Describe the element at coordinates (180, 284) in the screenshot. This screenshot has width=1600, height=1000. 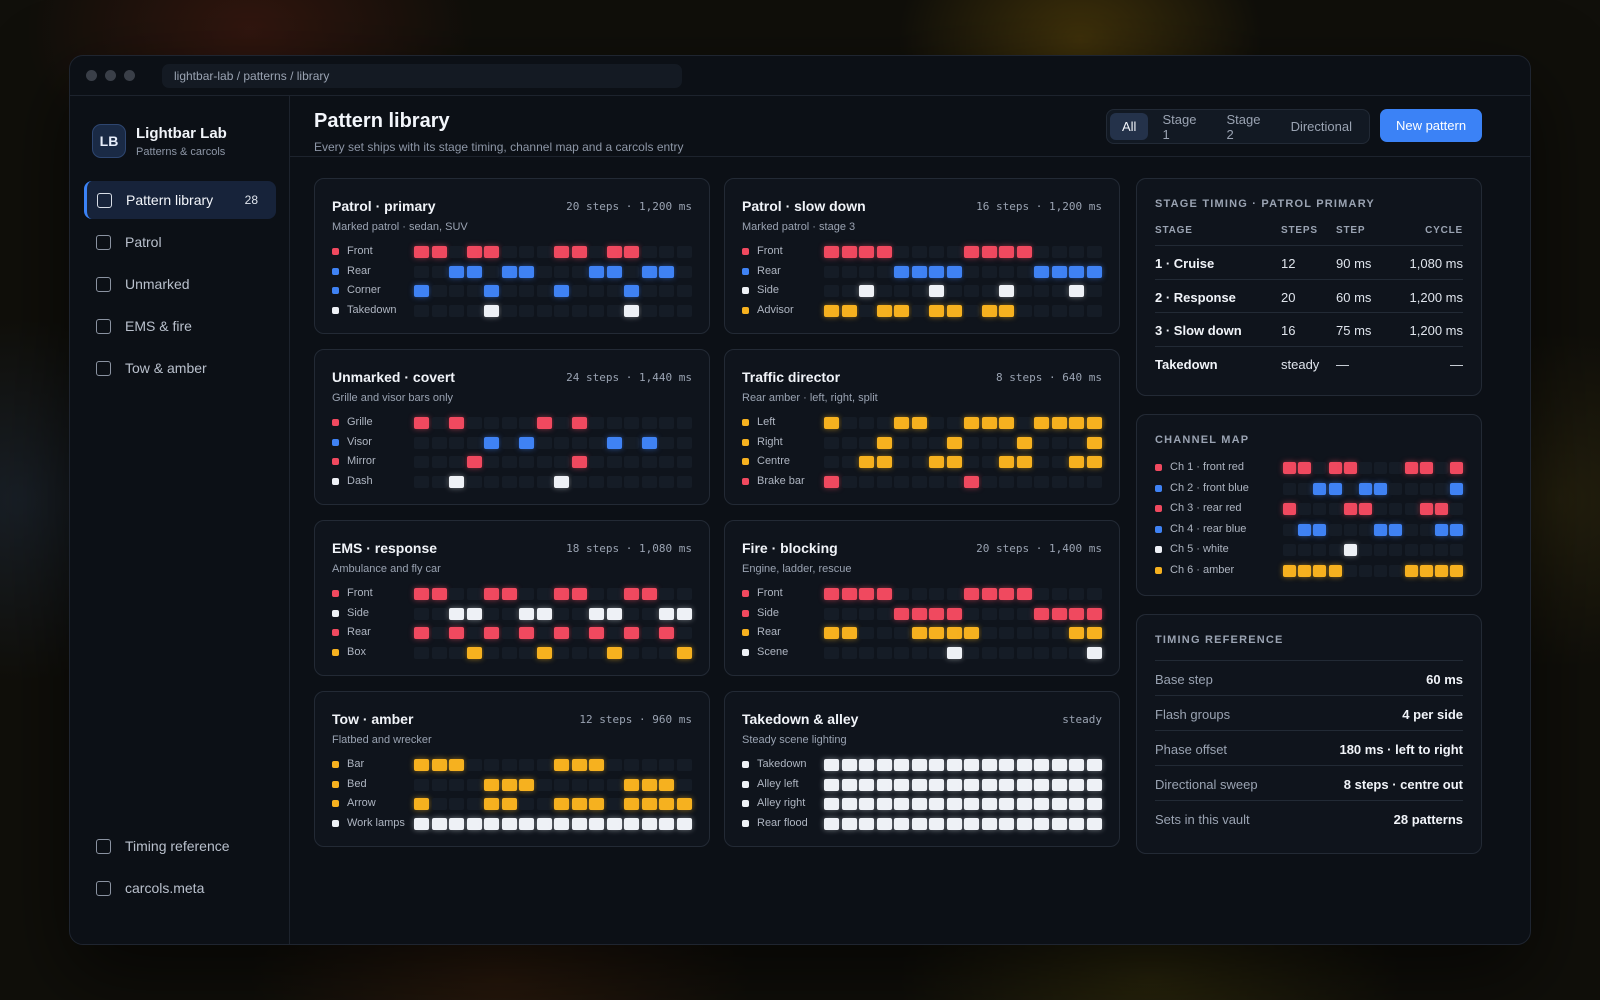
I see `sidebar-item-unmarked: Unmarked` at that location.